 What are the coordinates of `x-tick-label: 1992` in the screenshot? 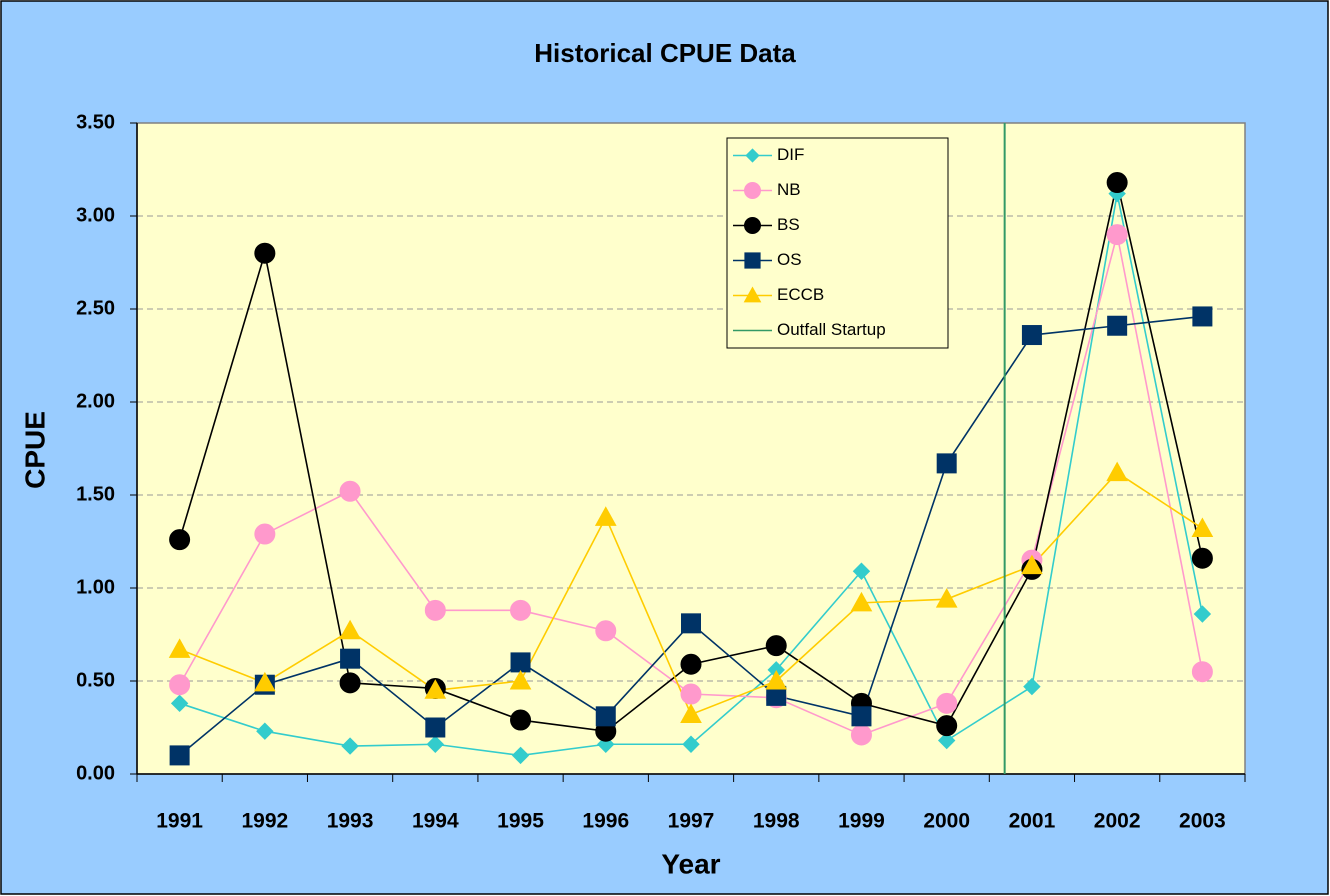 It's located at (264, 821).